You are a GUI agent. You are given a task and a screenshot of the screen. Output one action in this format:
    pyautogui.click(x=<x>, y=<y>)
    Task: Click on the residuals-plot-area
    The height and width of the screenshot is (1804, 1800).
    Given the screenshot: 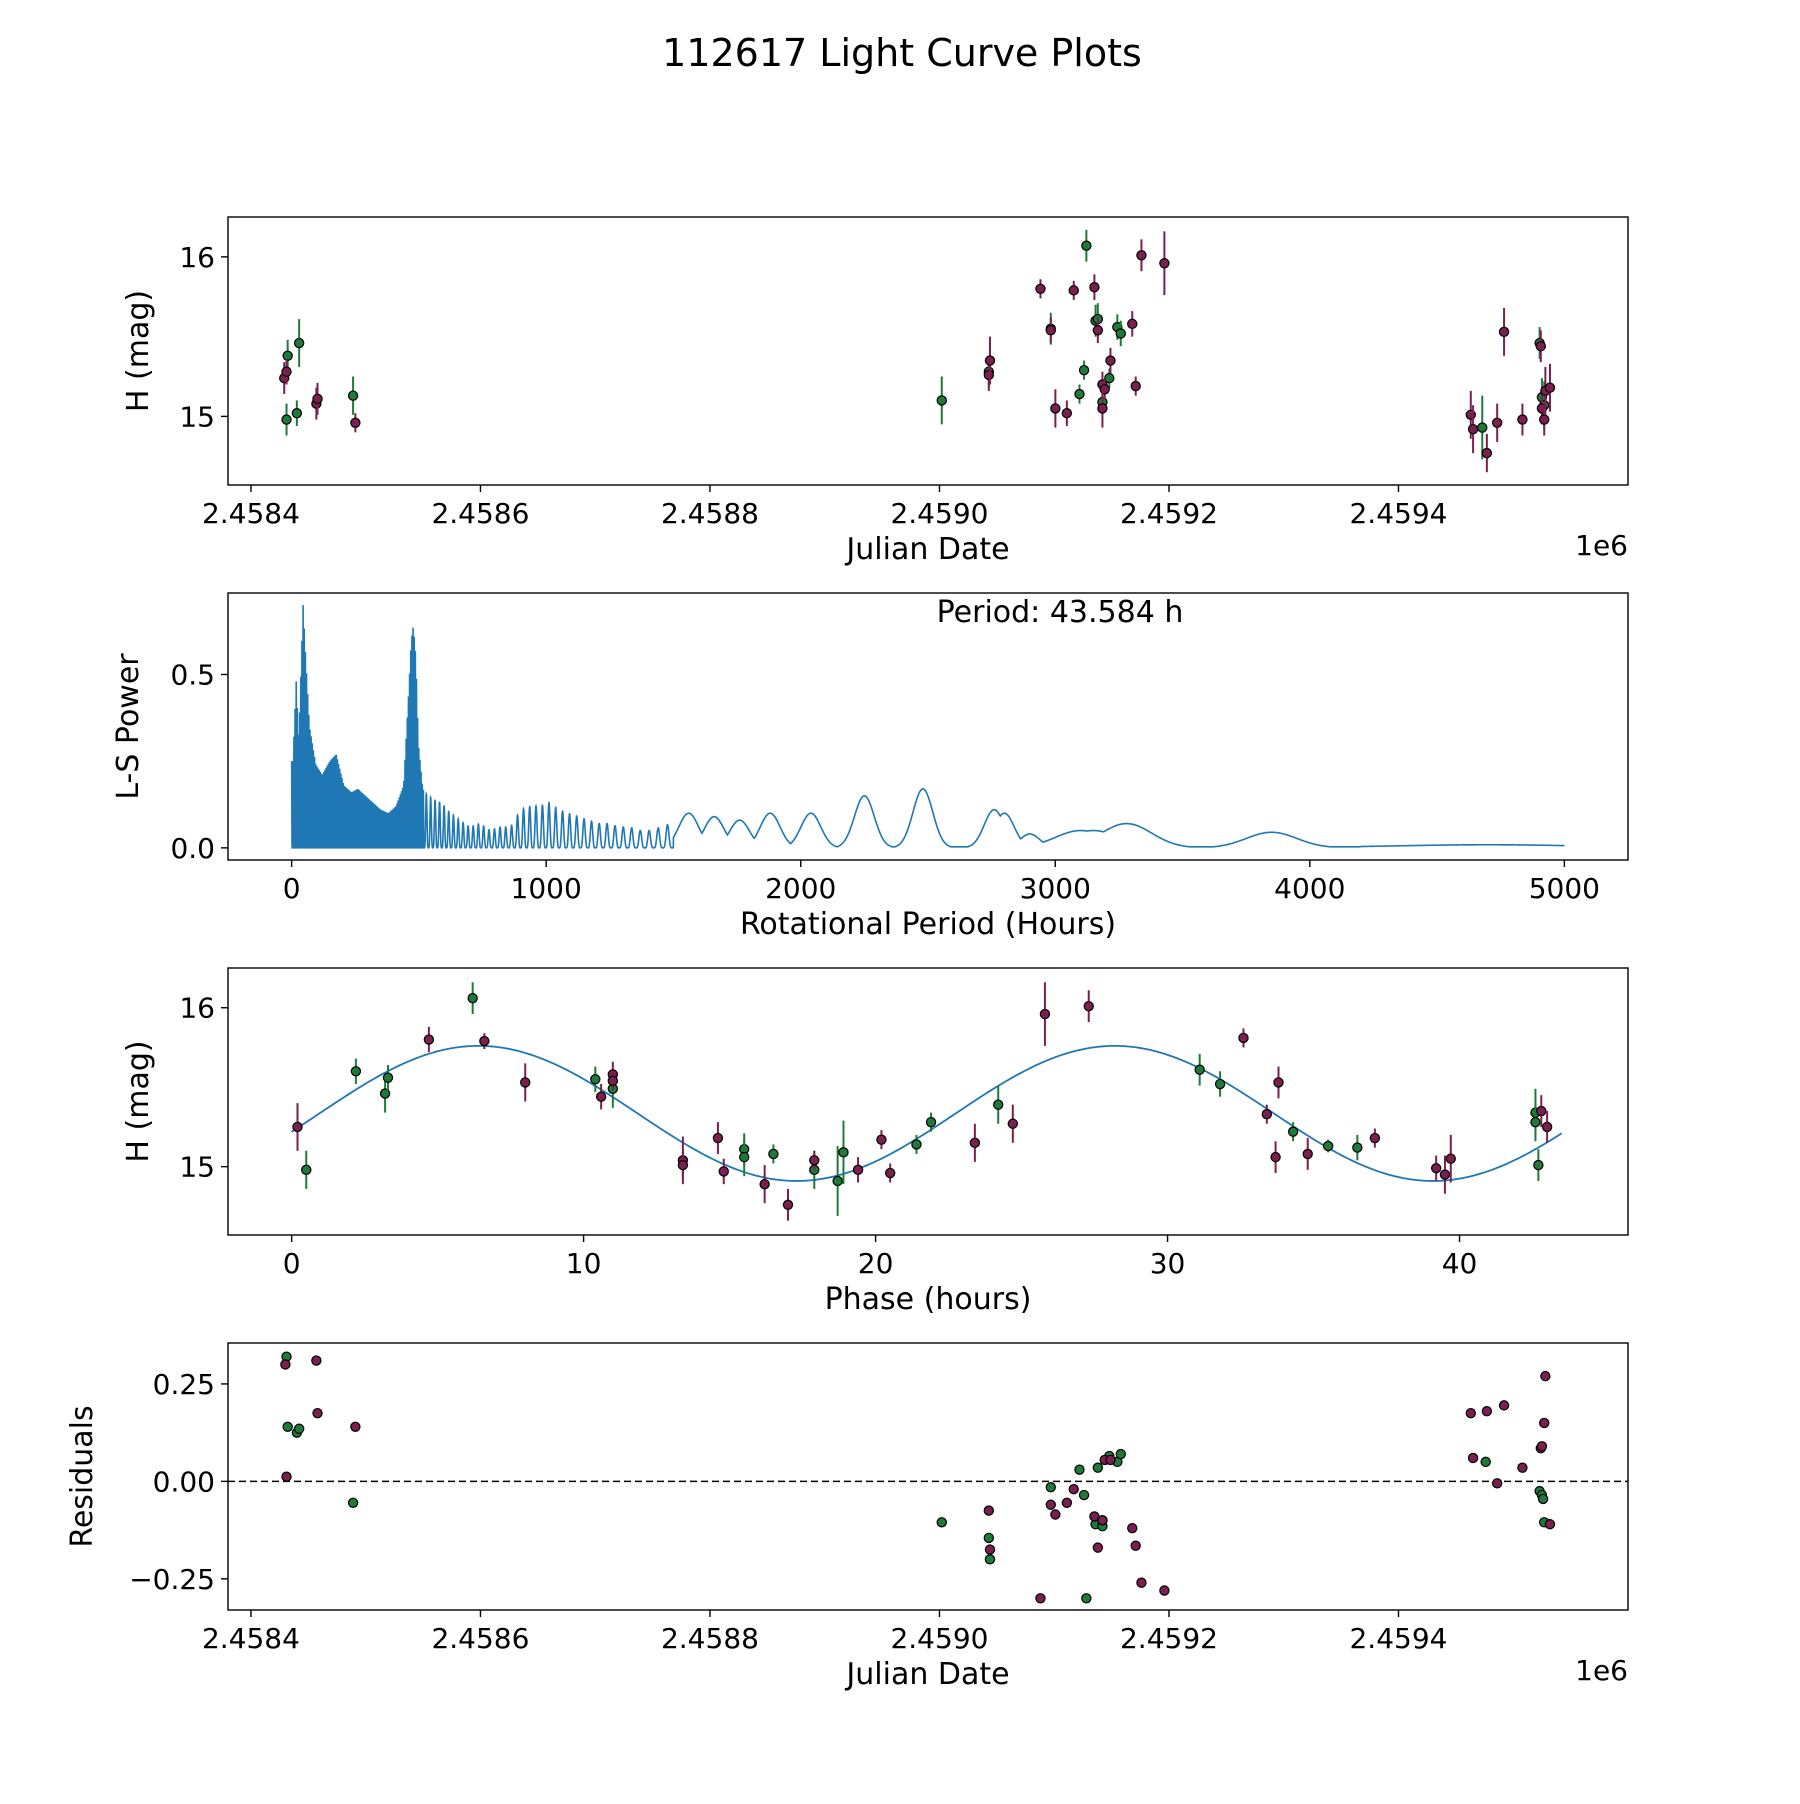 What is the action you would take?
    pyautogui.click(x=928, y=1477)
    